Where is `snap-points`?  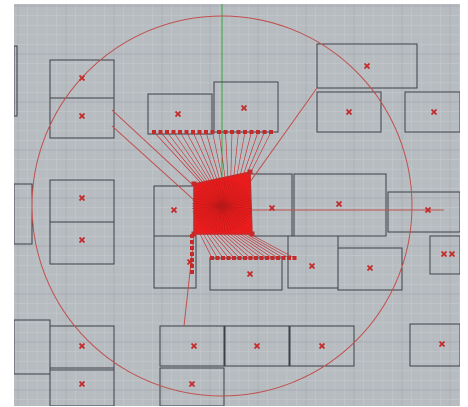
snap-points is located at coordinates (224, 202).